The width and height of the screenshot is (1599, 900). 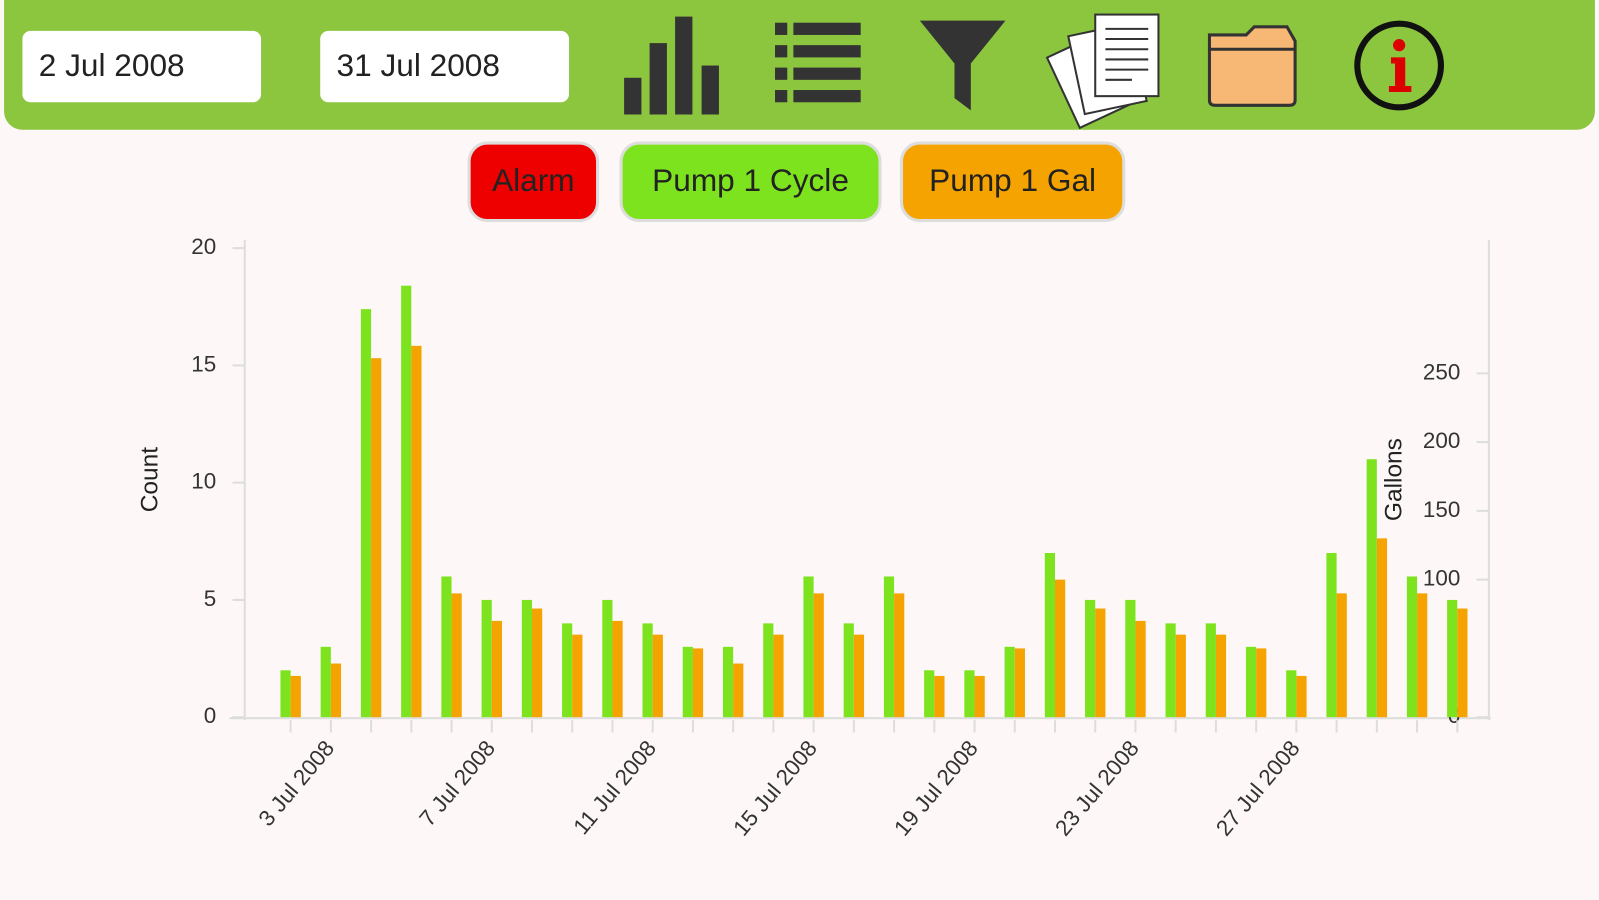 I want to click on list-icon, so click(x=818, y=62).